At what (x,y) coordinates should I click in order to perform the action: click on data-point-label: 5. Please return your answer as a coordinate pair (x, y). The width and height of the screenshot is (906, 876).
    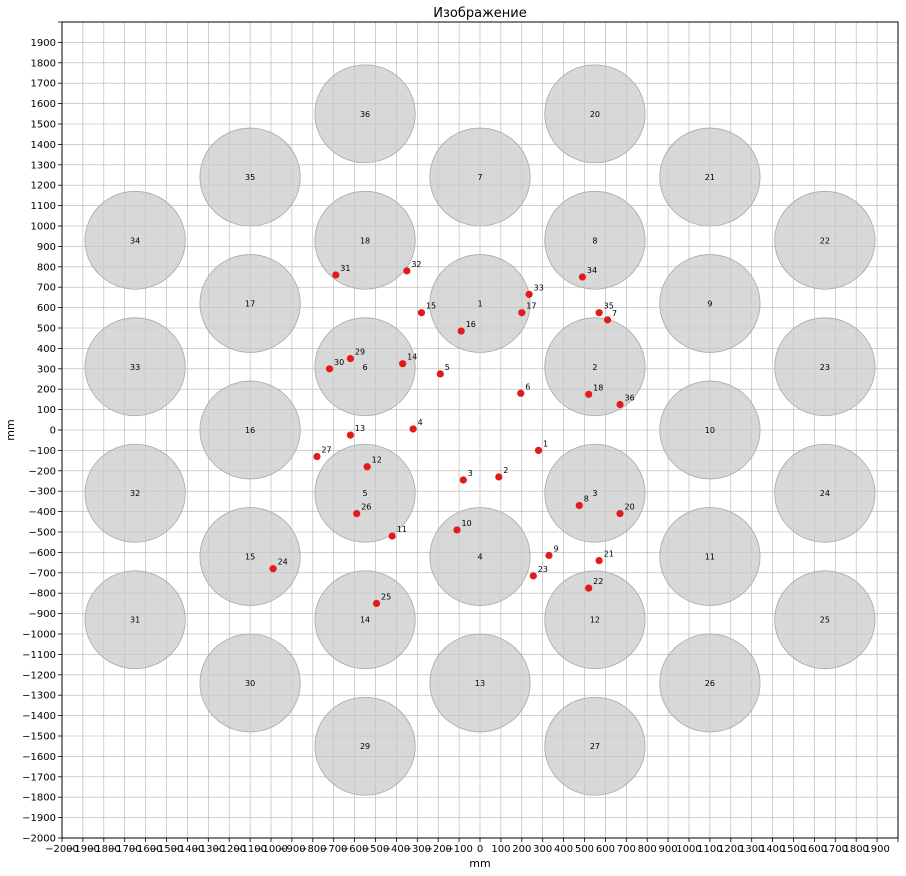
    Looking at the image, I should click on (447, 367).